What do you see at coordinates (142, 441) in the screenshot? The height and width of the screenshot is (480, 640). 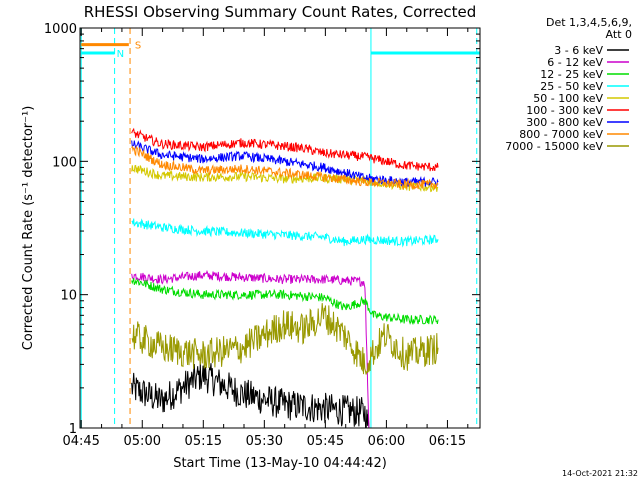 I see `x-tick-label-1: 05:00` at bounding box center [142, 441].